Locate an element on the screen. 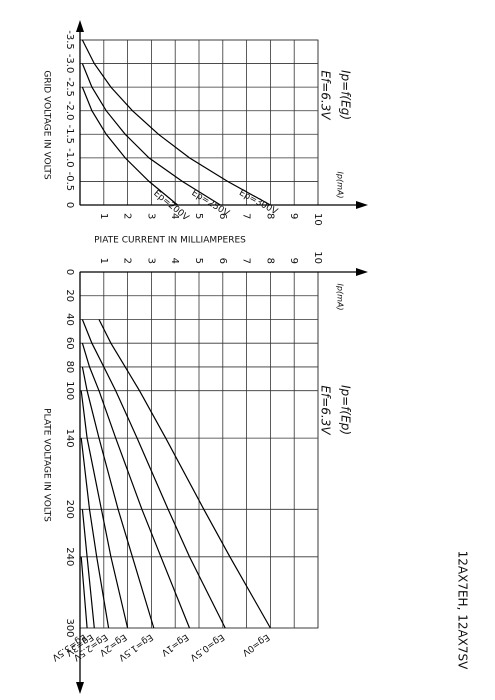 The image size is (495, 700). x-tick-label: 20 is located at coordinates (69, 295).